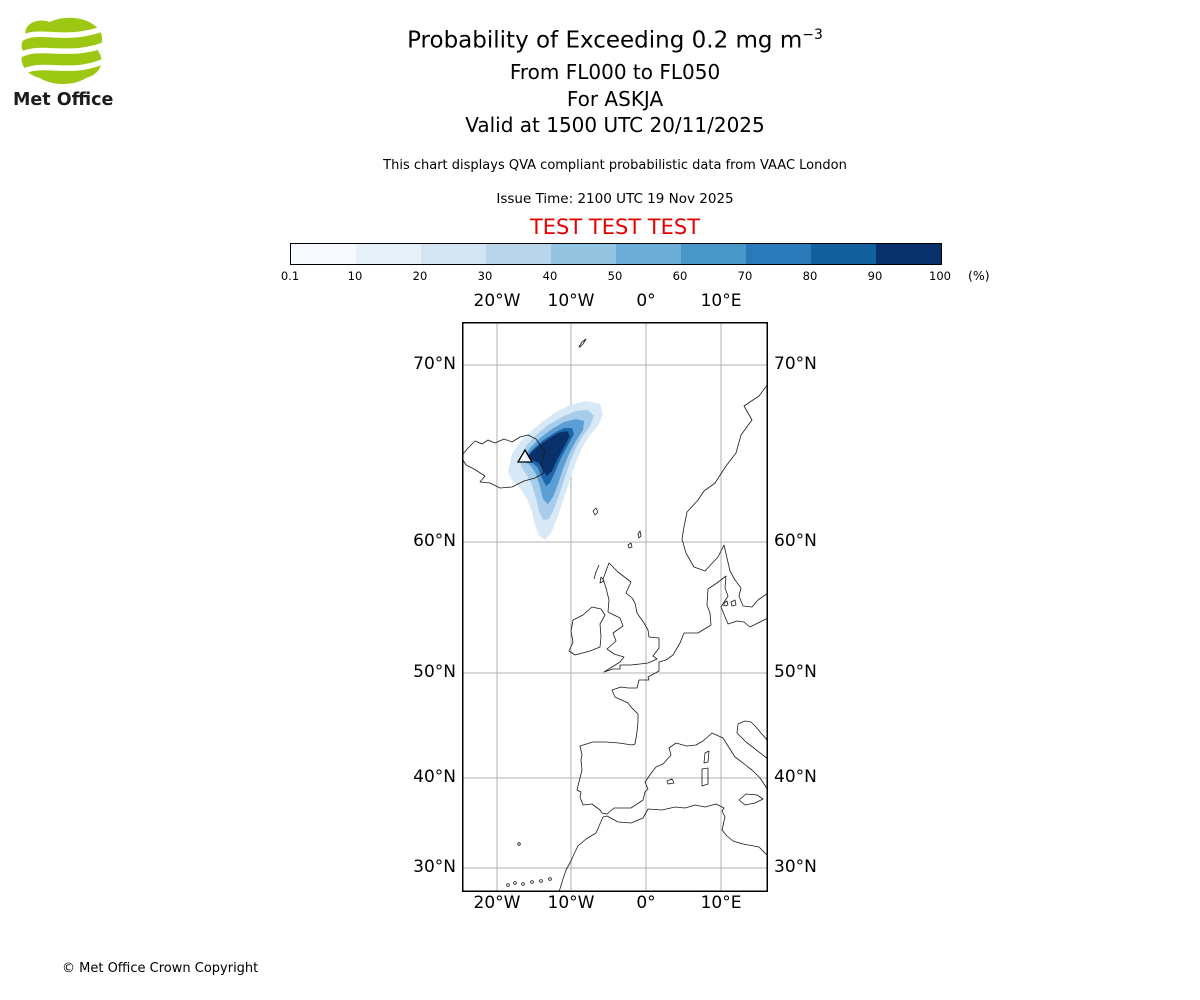 Image resolution: width=1200 pixels, height=1000 pixels. Describe the element at coordinates (752, 740) in the screenshot. I see `coastline-adriatic` at that location.